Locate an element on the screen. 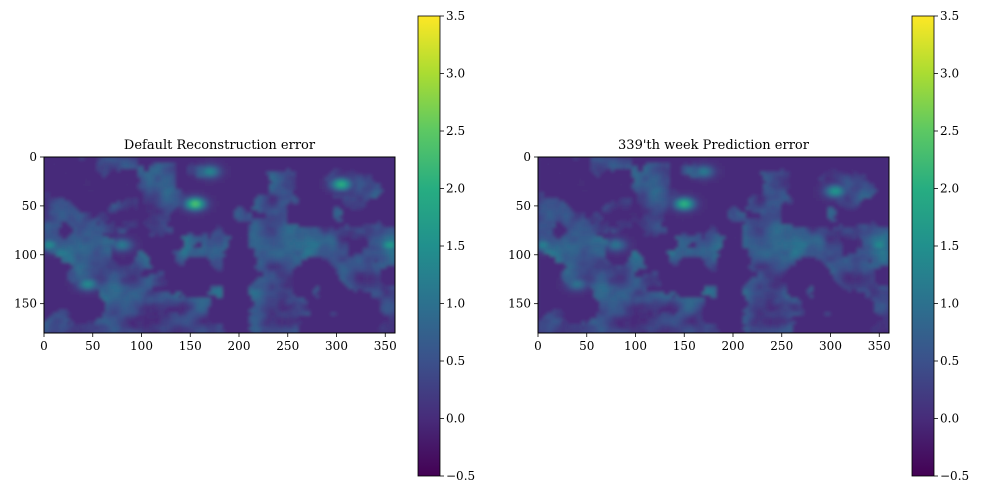 This screenshot has height=493, width=983. panel-title: Default Reconstruction error is located at coordinates (220, 145).